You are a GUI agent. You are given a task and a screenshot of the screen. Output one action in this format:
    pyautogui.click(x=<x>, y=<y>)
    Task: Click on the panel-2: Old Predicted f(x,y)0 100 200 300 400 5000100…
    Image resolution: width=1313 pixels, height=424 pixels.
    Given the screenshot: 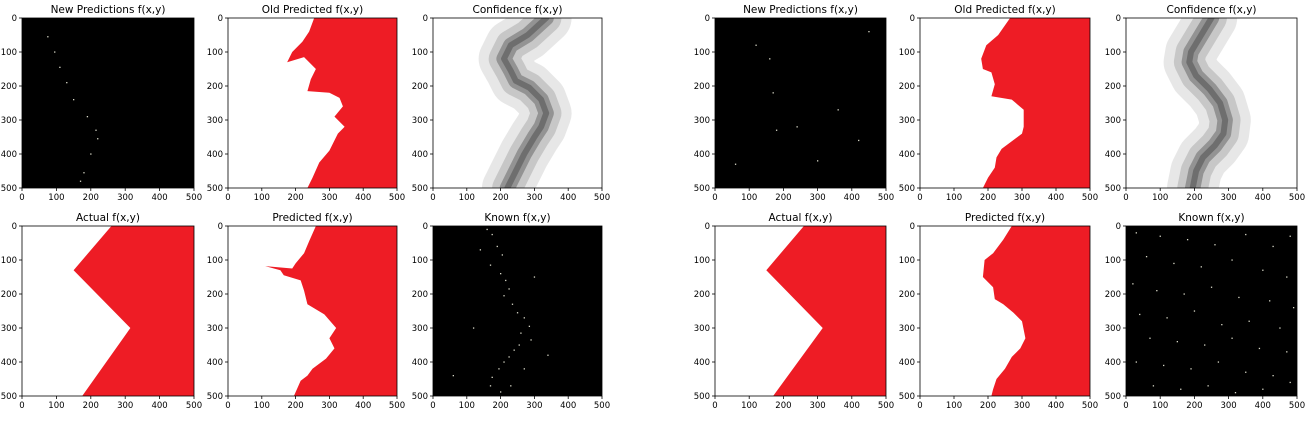 What is the action you would take?
    pyautogui.click(x=306, y=103)
    